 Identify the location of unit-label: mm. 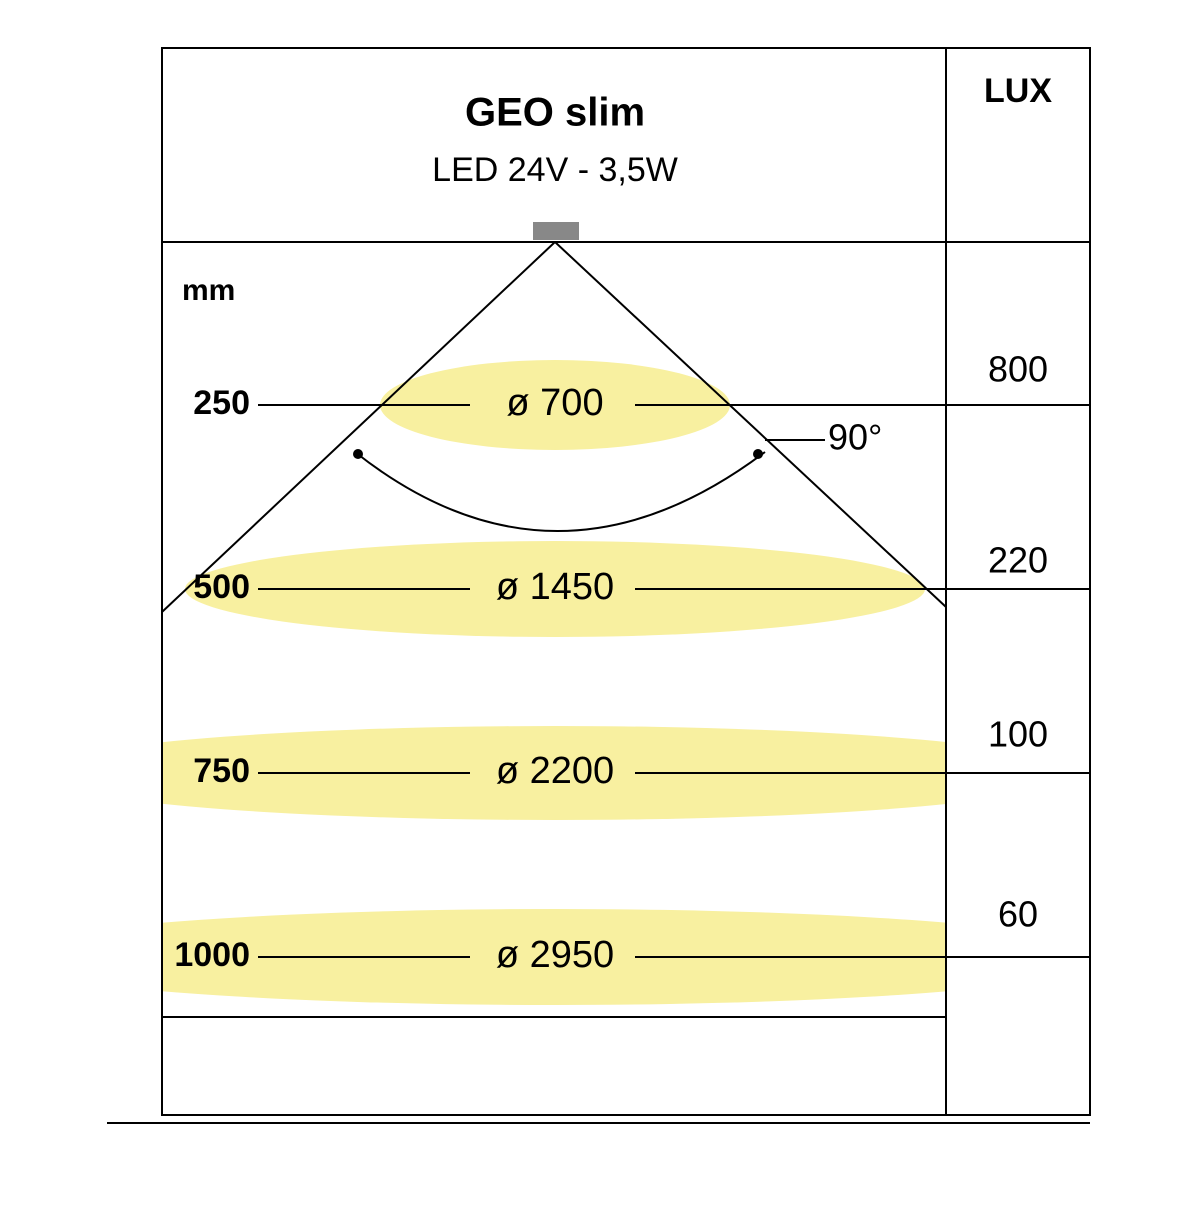
(208, 290).